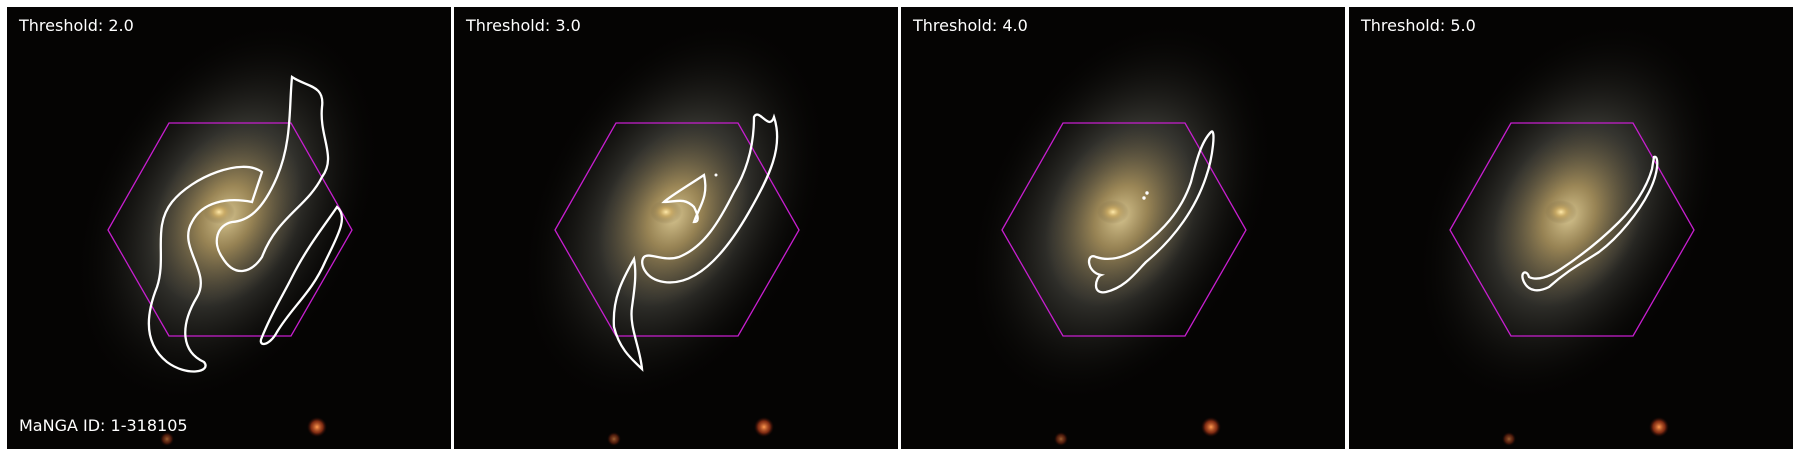 The image size is (1800, 457). What do you see at coordinates (970, 25) in the screenshot?
I see `threshold-label: Threshold: 4.0` at bounding box center [970, 25].